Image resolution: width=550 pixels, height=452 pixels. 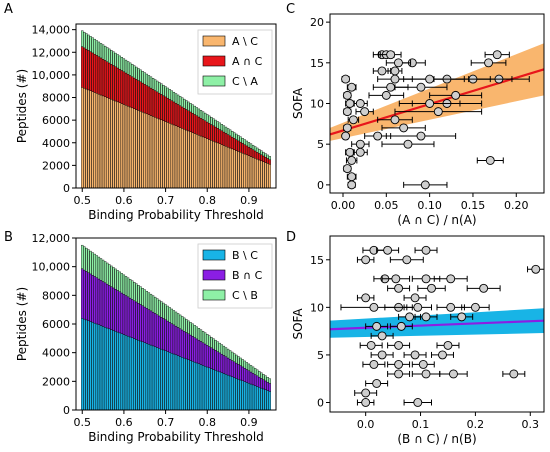 I want to click on x-tick-label: 0.00, so click(x=343, y=205).